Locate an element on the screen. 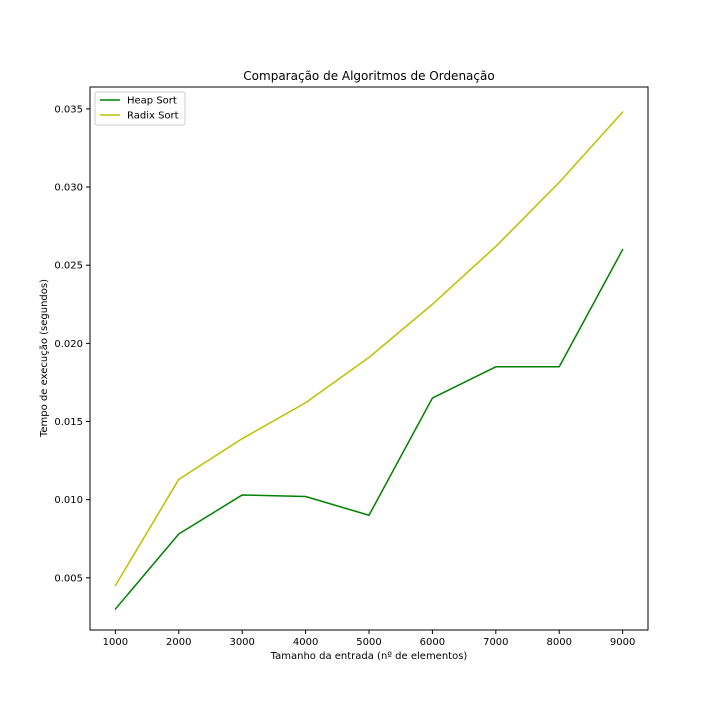 The height and width of the screenshot is (724, 720). x-tick-label: 7000 is located at coordinates (495, 642).